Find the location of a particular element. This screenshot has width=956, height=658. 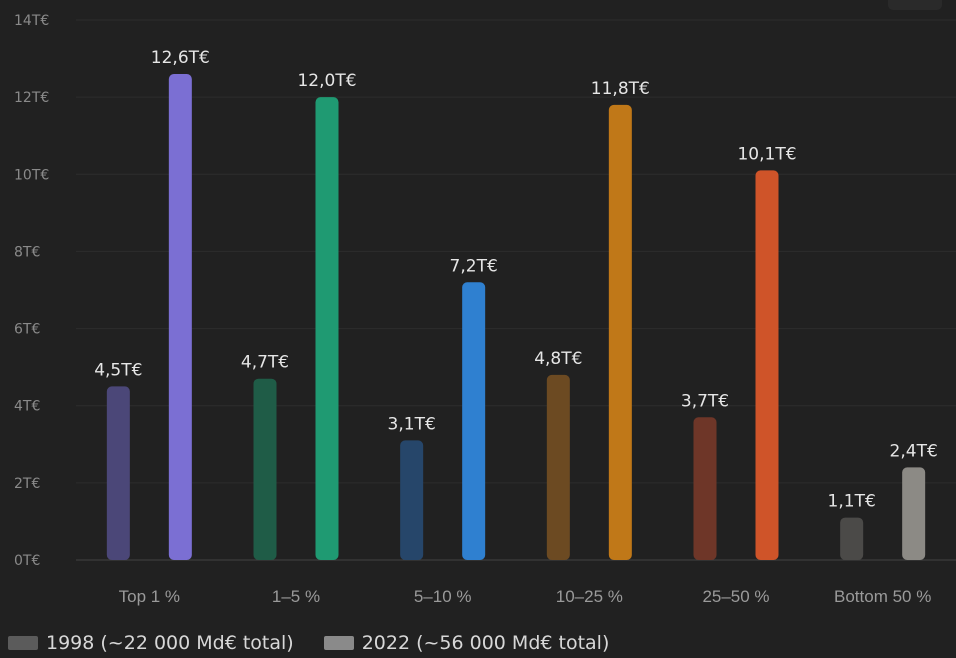

x-tick-label: 5–10 % is located at coordinates (443, 596).